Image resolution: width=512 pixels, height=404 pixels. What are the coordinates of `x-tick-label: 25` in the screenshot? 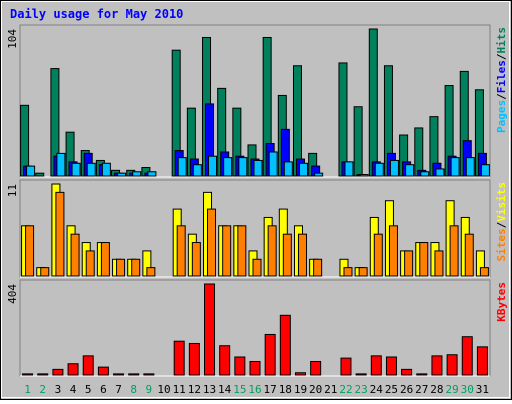 It's located at (391, 389).